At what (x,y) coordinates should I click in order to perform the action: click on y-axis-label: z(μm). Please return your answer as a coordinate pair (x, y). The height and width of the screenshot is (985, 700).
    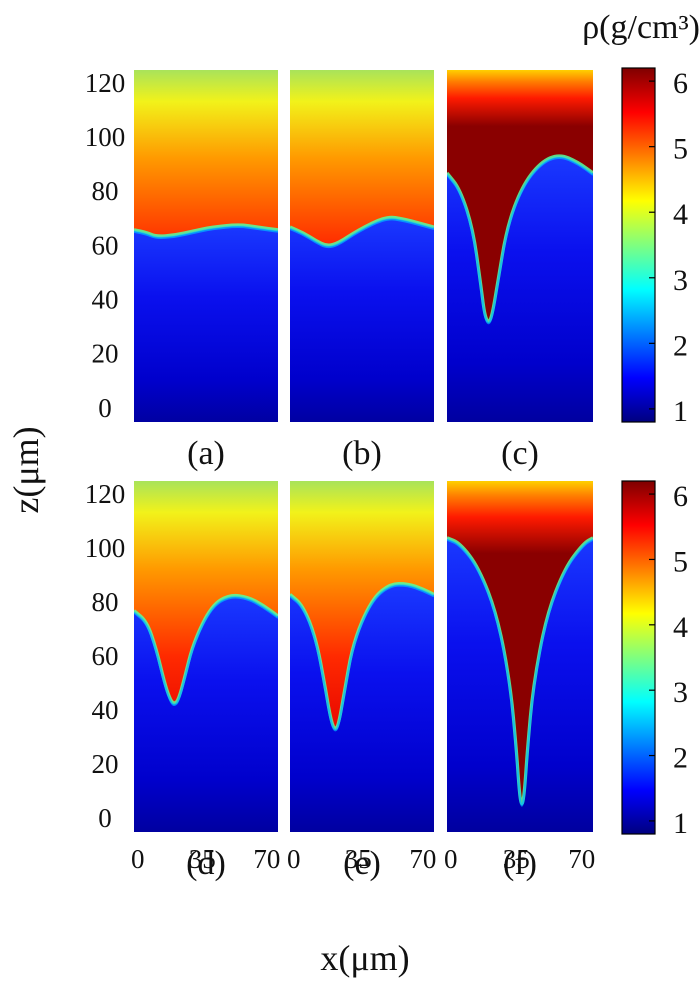
    Looking at the image, I should click on (26, 469).